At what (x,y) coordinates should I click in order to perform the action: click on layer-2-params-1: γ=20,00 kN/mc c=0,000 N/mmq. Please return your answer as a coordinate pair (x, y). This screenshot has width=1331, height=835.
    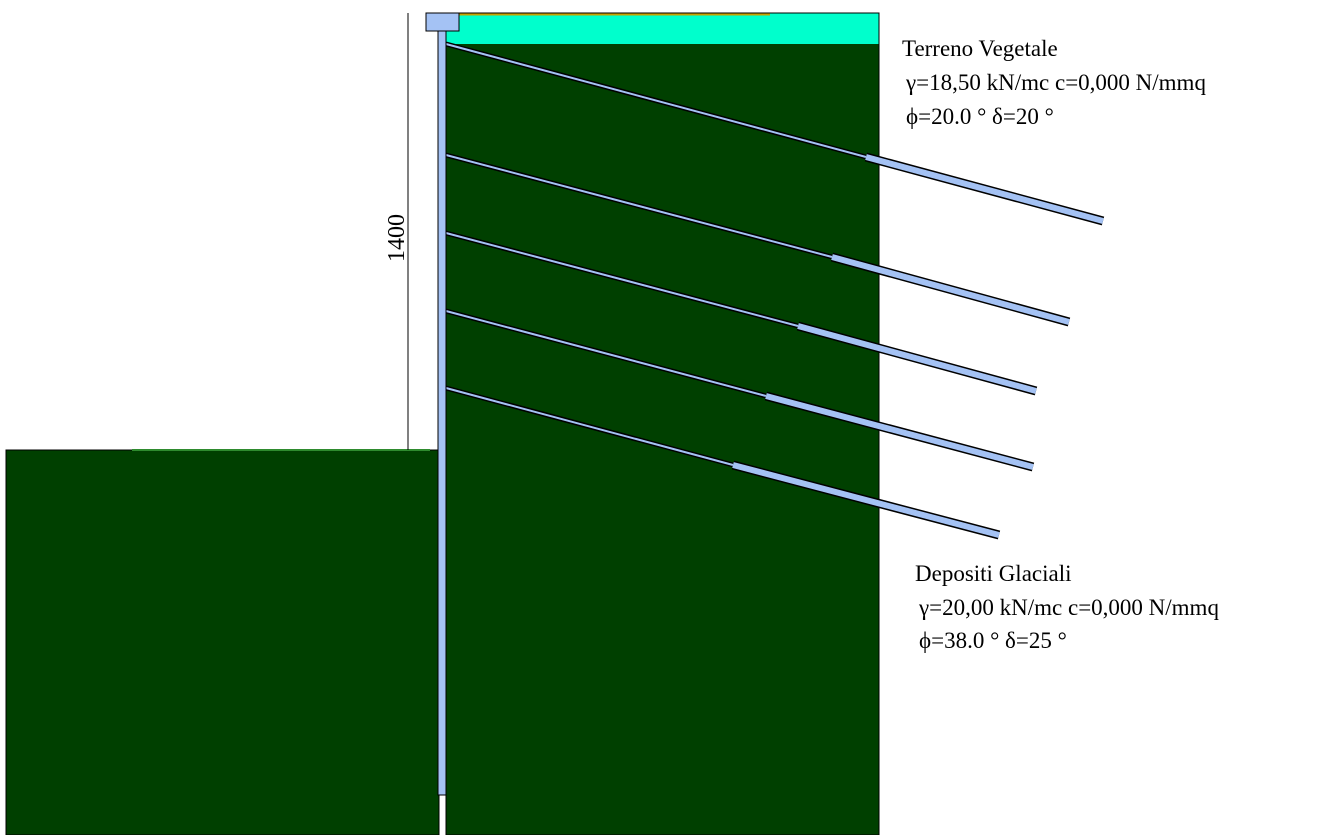
    Looking at the image, I should click on (1068, 607).